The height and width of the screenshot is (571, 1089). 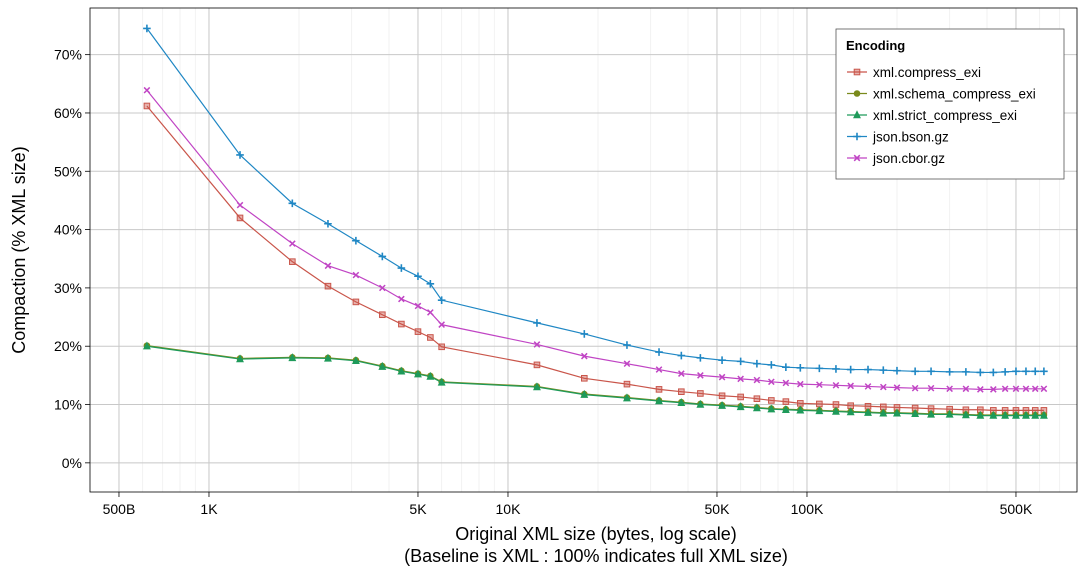 I want to click on x-tick-label: 100K, so click(x=807, y=509).